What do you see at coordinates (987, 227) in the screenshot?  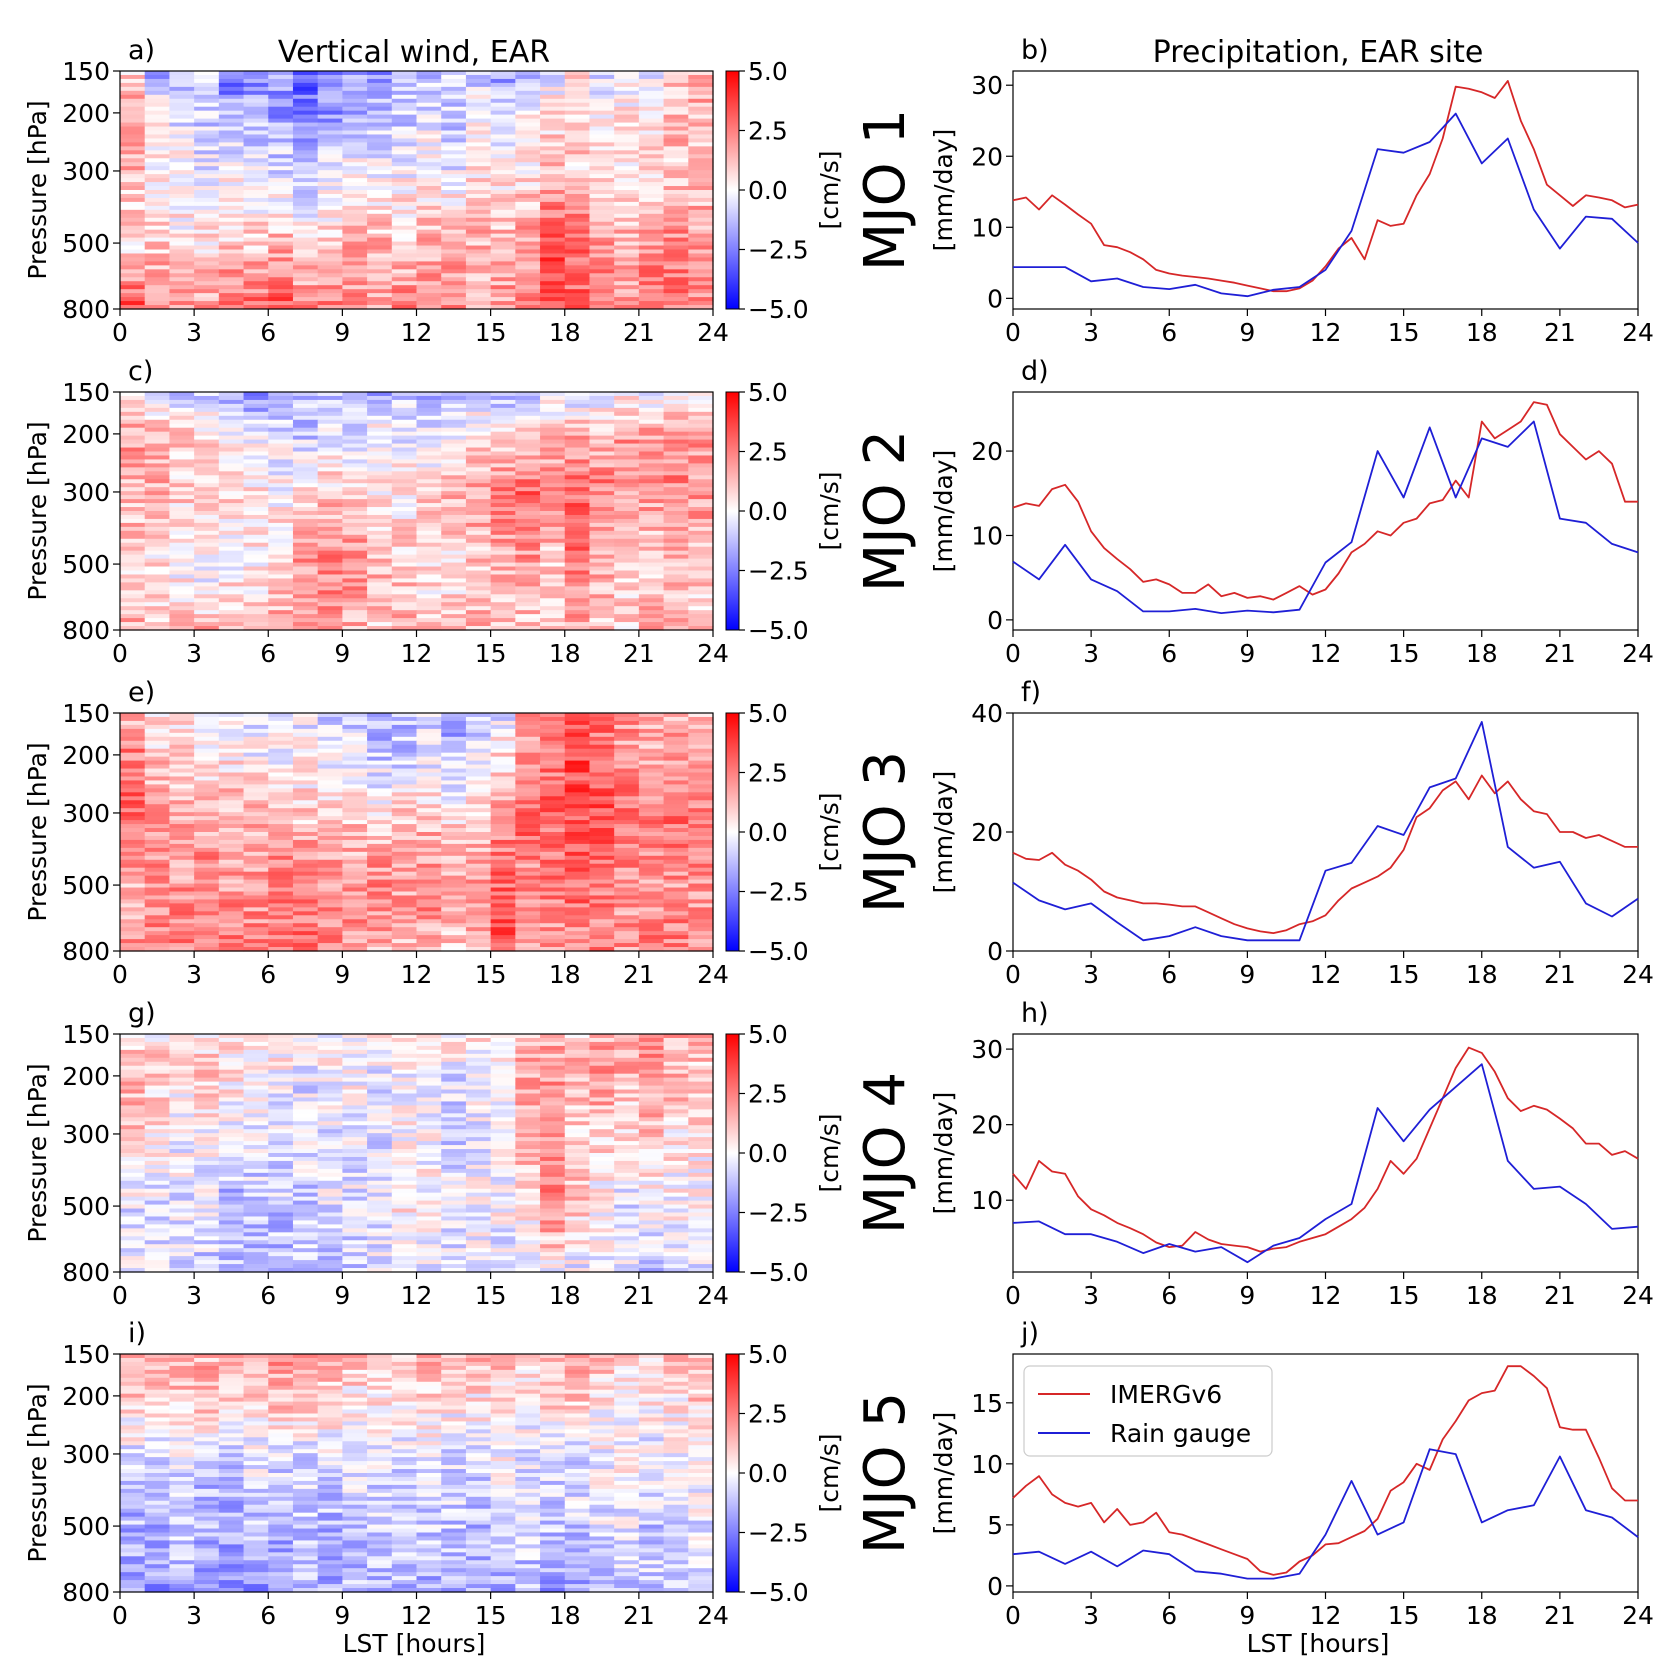 I see `y-tick-label: 10` at bounding box center [987, 227].